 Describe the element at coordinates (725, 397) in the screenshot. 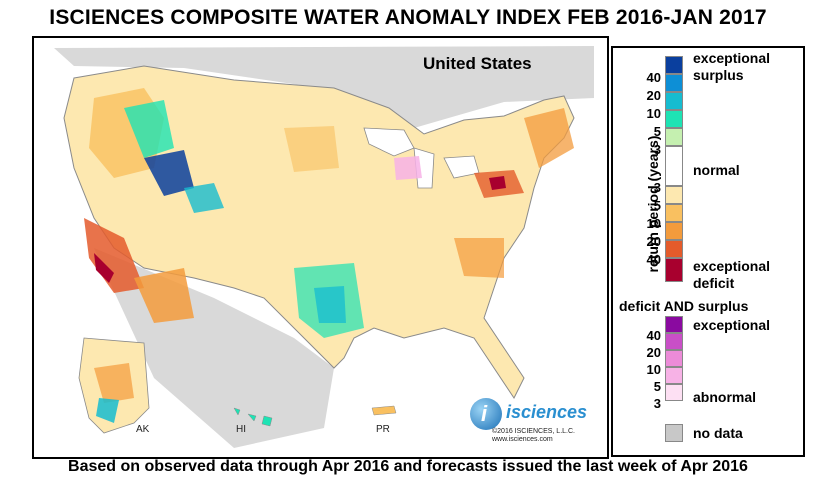

I see `legend-both-bottom-label: abnormal` at that location.